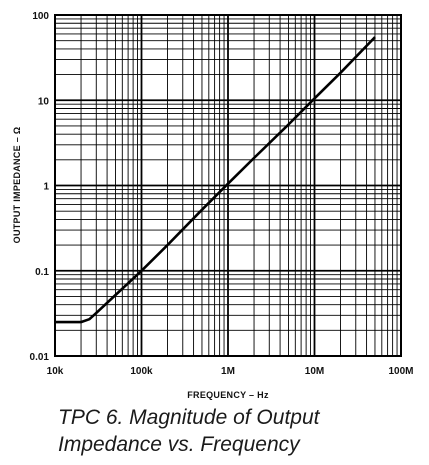 This screenshot has width=429, height=465. Describe the element at coordinates (40, 357) in the screenshot. I see `y-tick-label: 0.01` at that location.